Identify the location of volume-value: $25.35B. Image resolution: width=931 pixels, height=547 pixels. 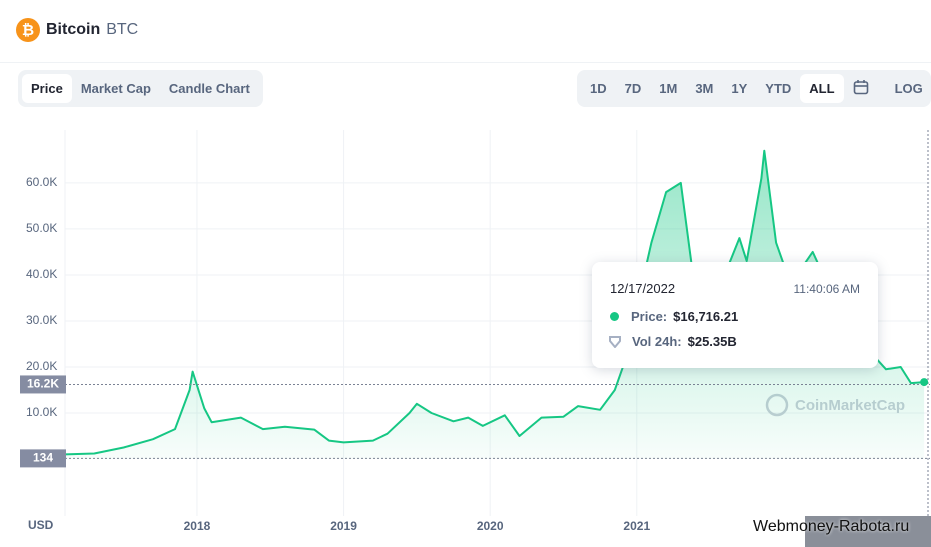
(712, 341).